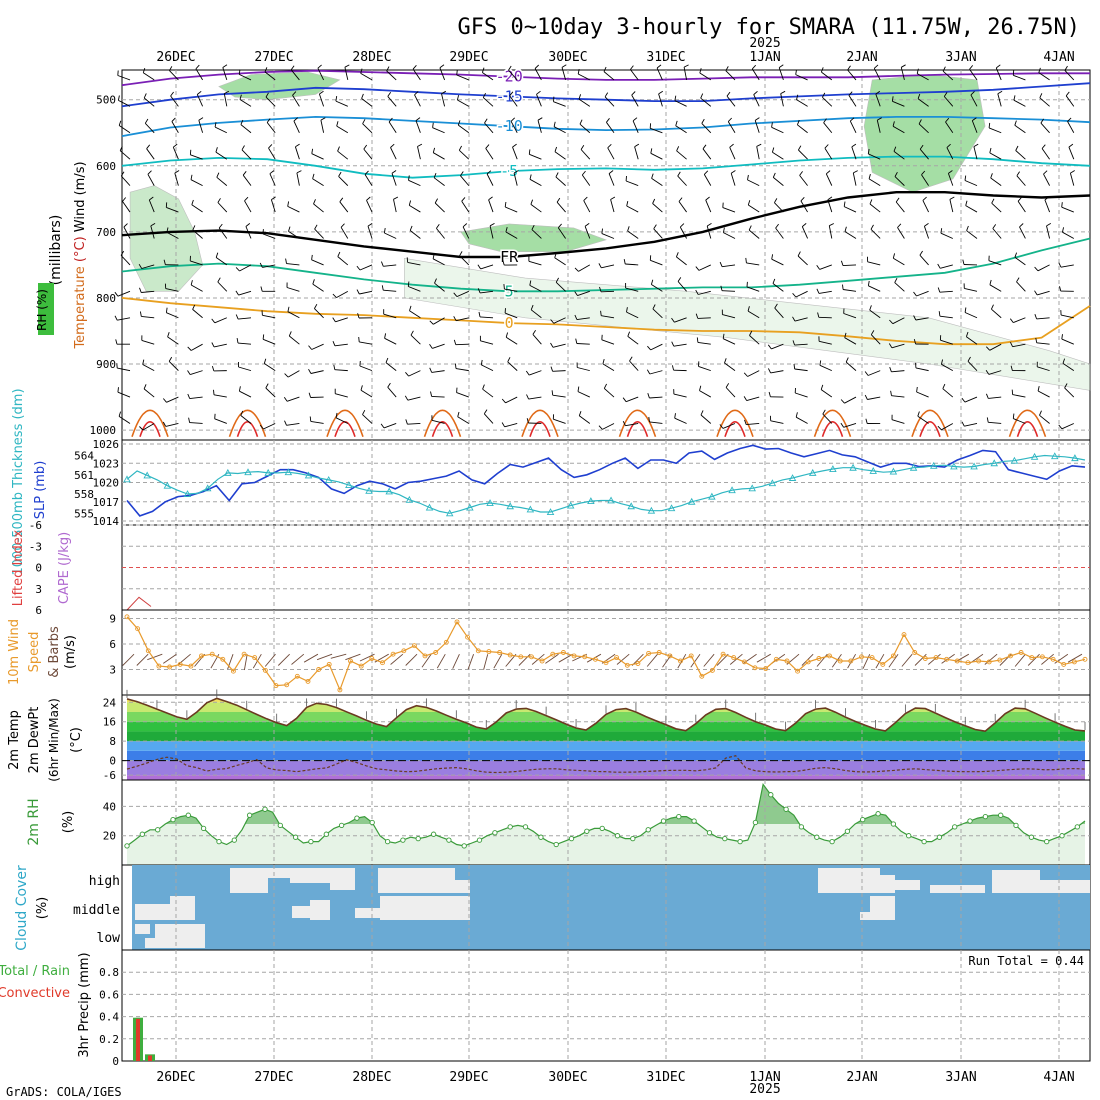  What do you see at coordinates (139, 603) in the screenshot?
I see `lifted-index-line` at bounding box center [139, 603].